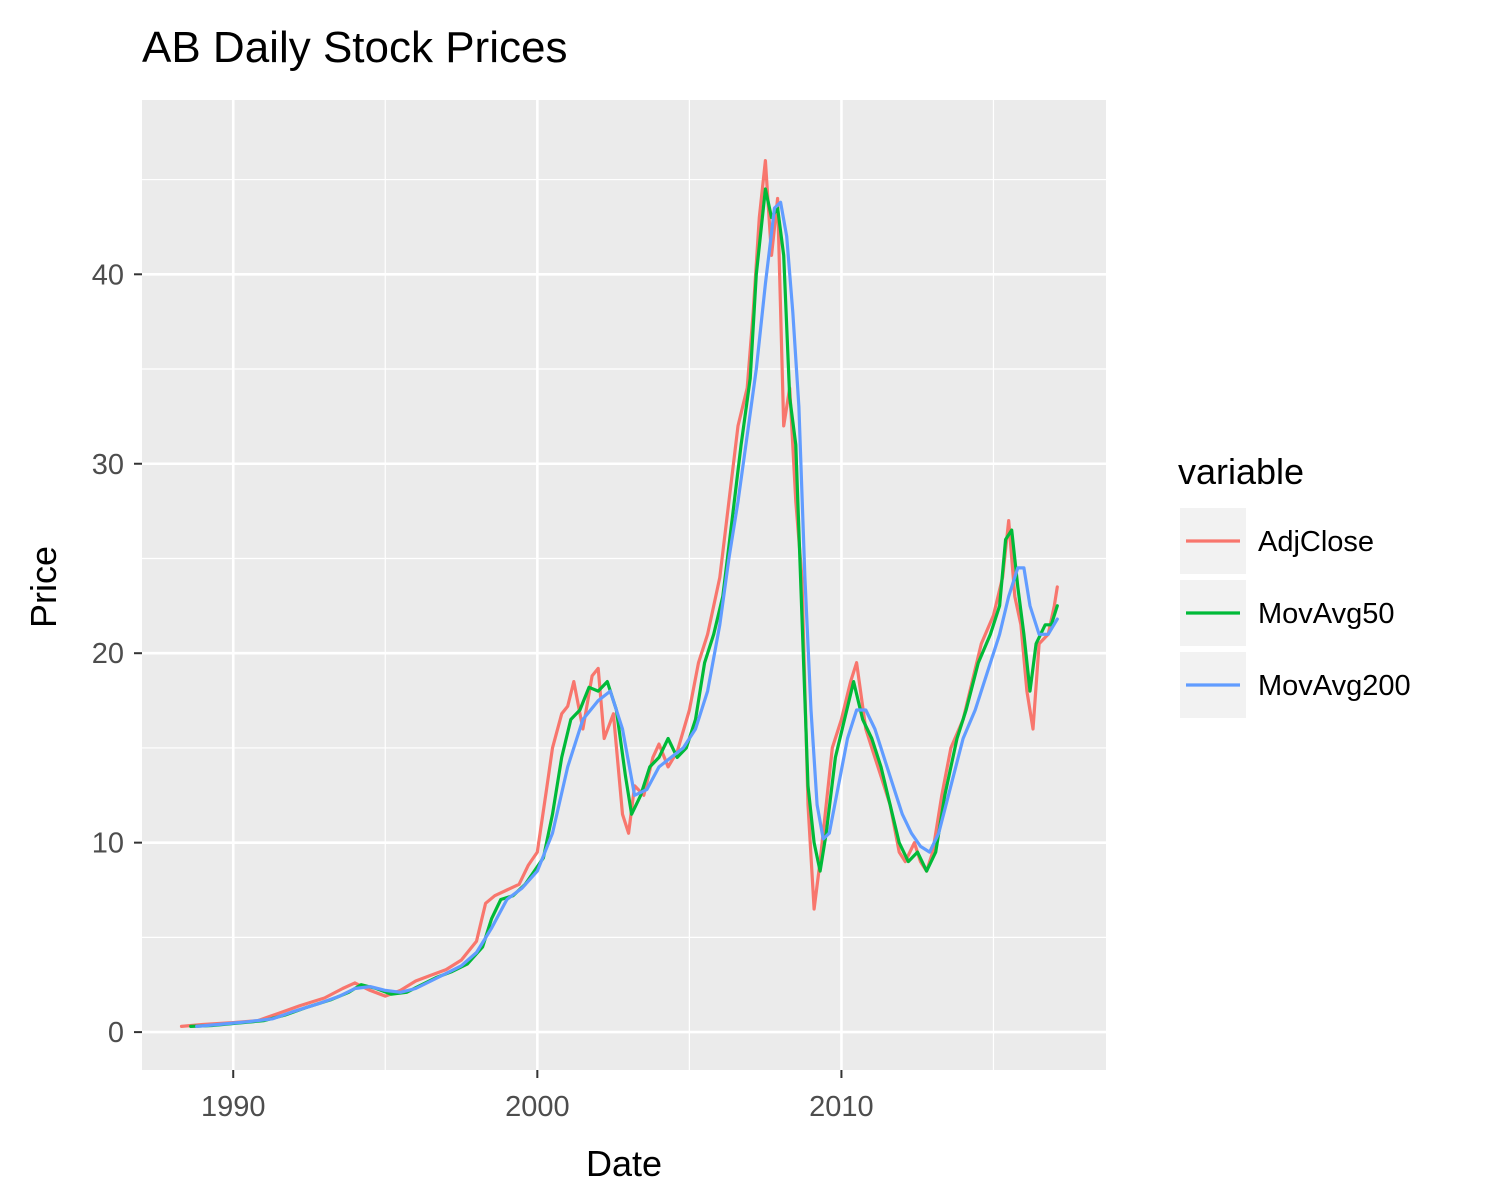 The height and width of the screenshot is (1200, 1500). I want to click on y-tick-label: 10, so click(108, 844).